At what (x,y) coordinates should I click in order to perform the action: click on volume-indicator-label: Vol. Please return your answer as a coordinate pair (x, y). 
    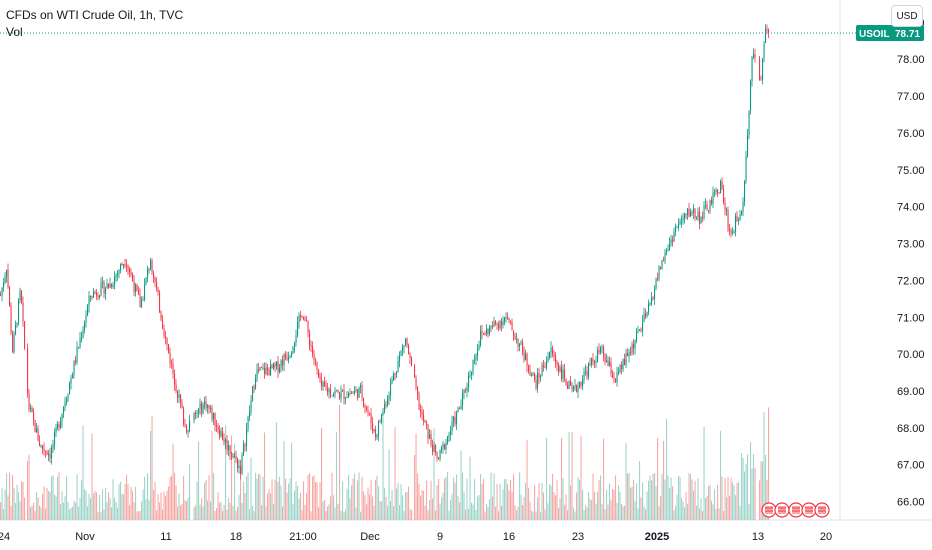
    Looking at the image, I should click on (14, 32).